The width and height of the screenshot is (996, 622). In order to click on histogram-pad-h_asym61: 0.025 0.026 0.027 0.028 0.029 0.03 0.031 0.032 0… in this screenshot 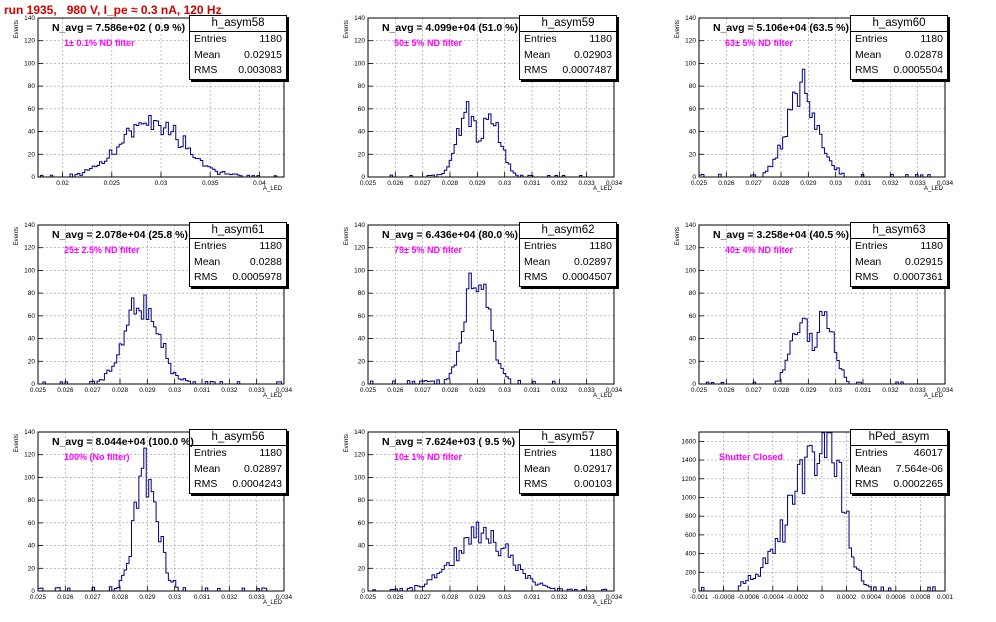, I will do `click(153, 310)`.